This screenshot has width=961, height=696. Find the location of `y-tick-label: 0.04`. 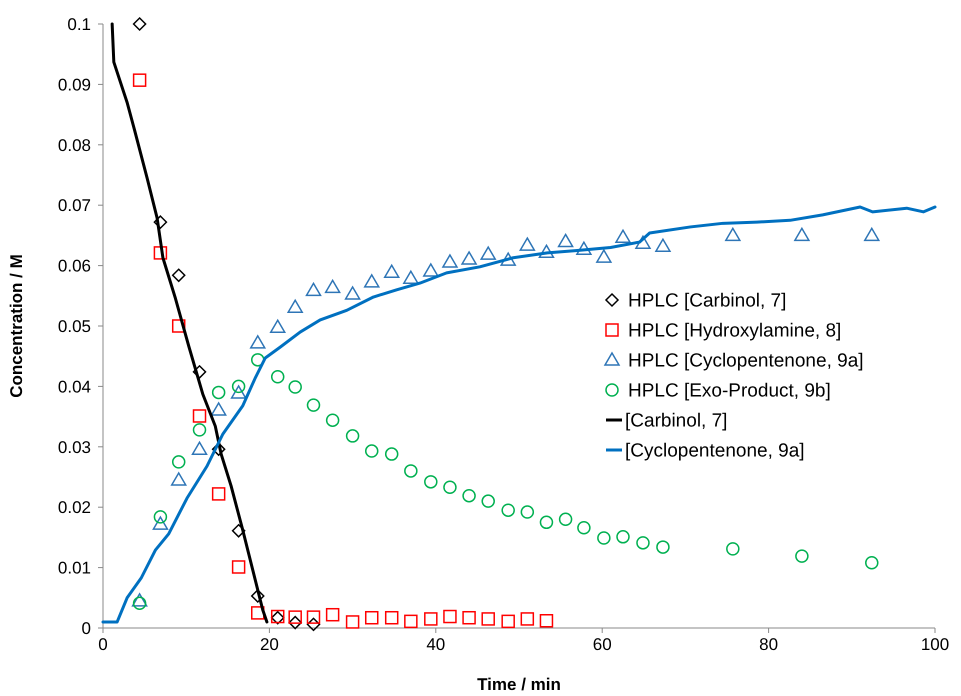

y-tick-label: 0.04 is located at coordinates (74, 386).